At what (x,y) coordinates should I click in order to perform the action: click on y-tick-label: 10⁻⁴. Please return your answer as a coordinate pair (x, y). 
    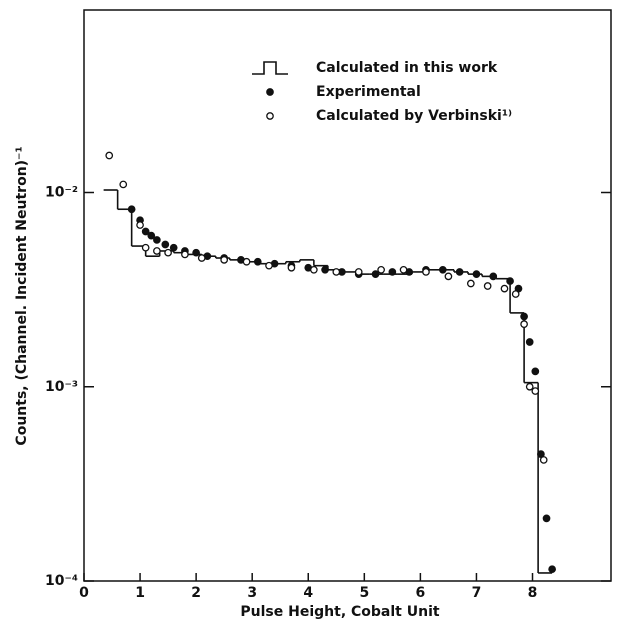
    Looking at the image, I should click on (61, 581).